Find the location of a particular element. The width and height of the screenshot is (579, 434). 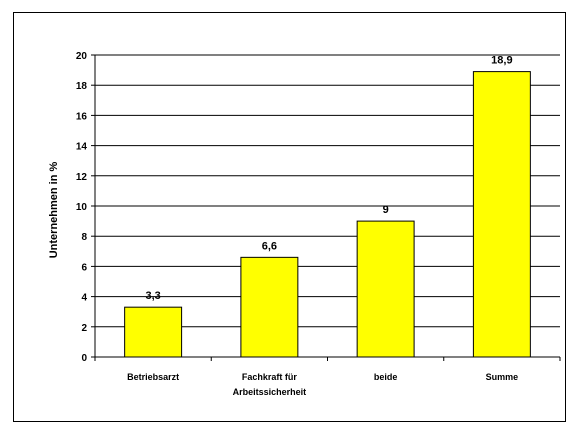

y-tick-label: 16 is located at coordinates (82, 116).